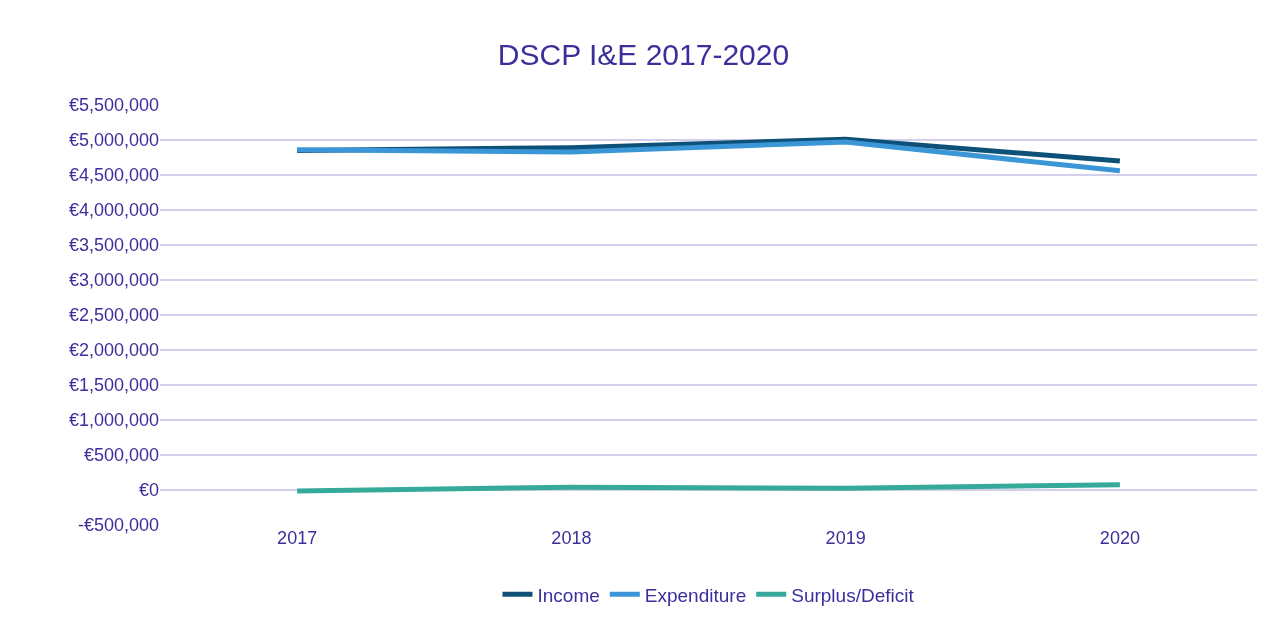 The image size is (1287, 625). I want to click on chart-title: DSCP I&E 2017-2020, so click(643, 54).